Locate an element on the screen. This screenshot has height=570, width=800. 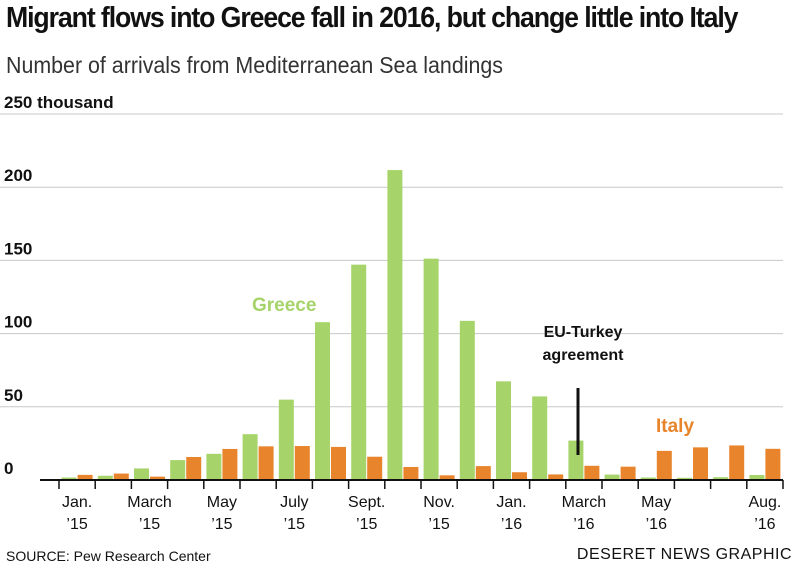
y-tick-label: 200 is located at coordinates (18, 175).